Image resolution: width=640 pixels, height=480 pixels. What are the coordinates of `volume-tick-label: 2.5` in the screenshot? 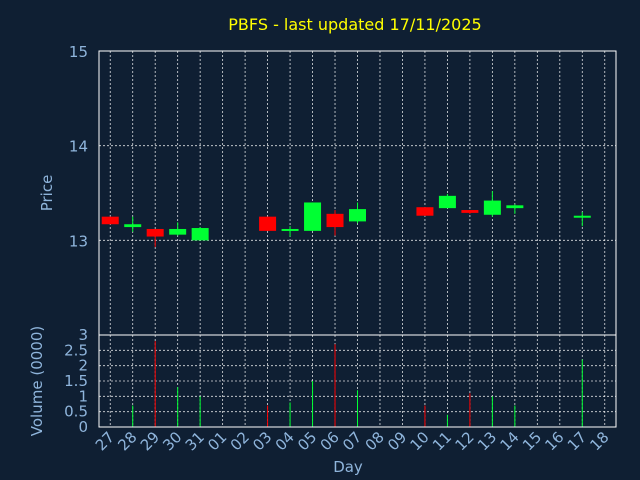 It's located at (76, 350).